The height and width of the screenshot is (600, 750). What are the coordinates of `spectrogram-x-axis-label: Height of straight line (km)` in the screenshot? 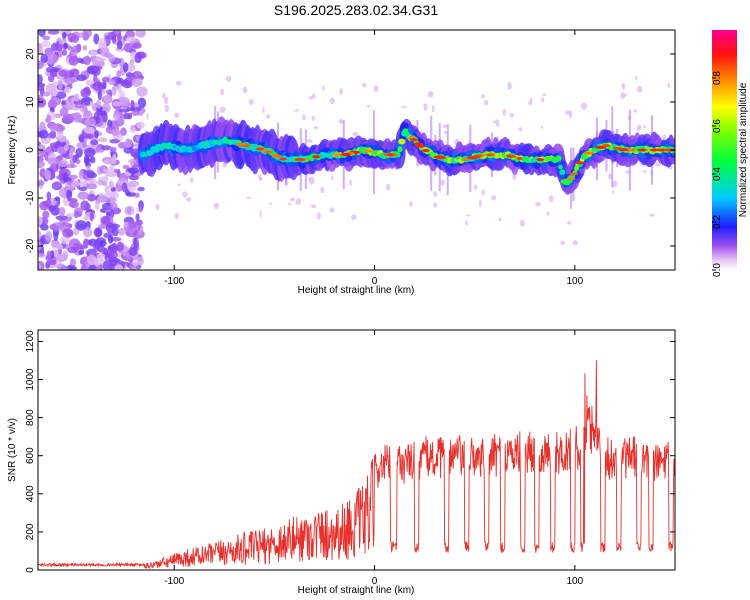 It's located at (356, 290).